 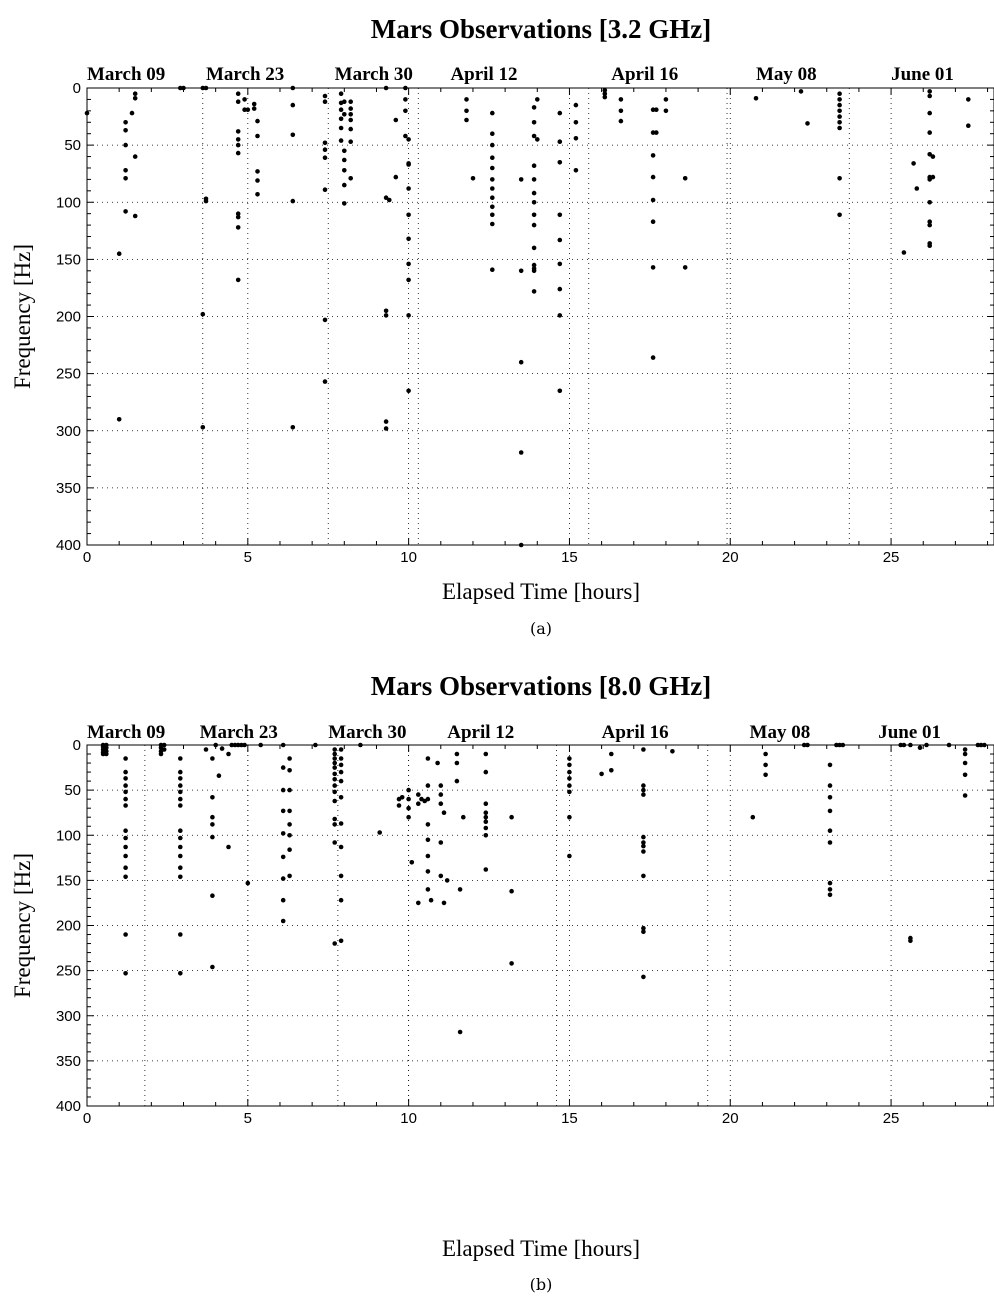 I want to click on x-tick-label: 15, so click(x=569, y=1118).